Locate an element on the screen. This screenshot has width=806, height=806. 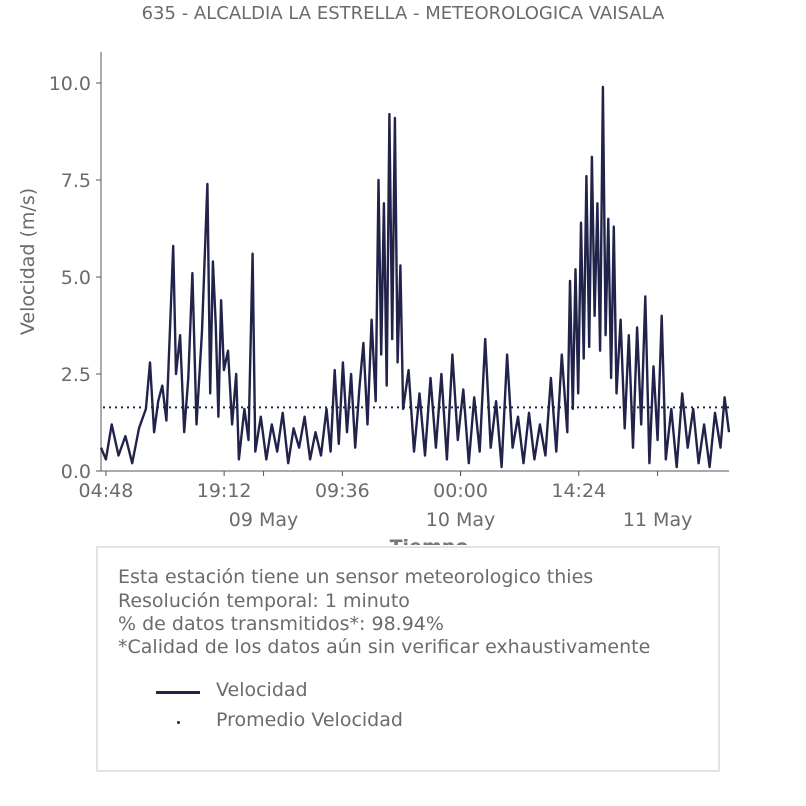
x-tick-label: 00:00 is located at coordinates (460, 491).